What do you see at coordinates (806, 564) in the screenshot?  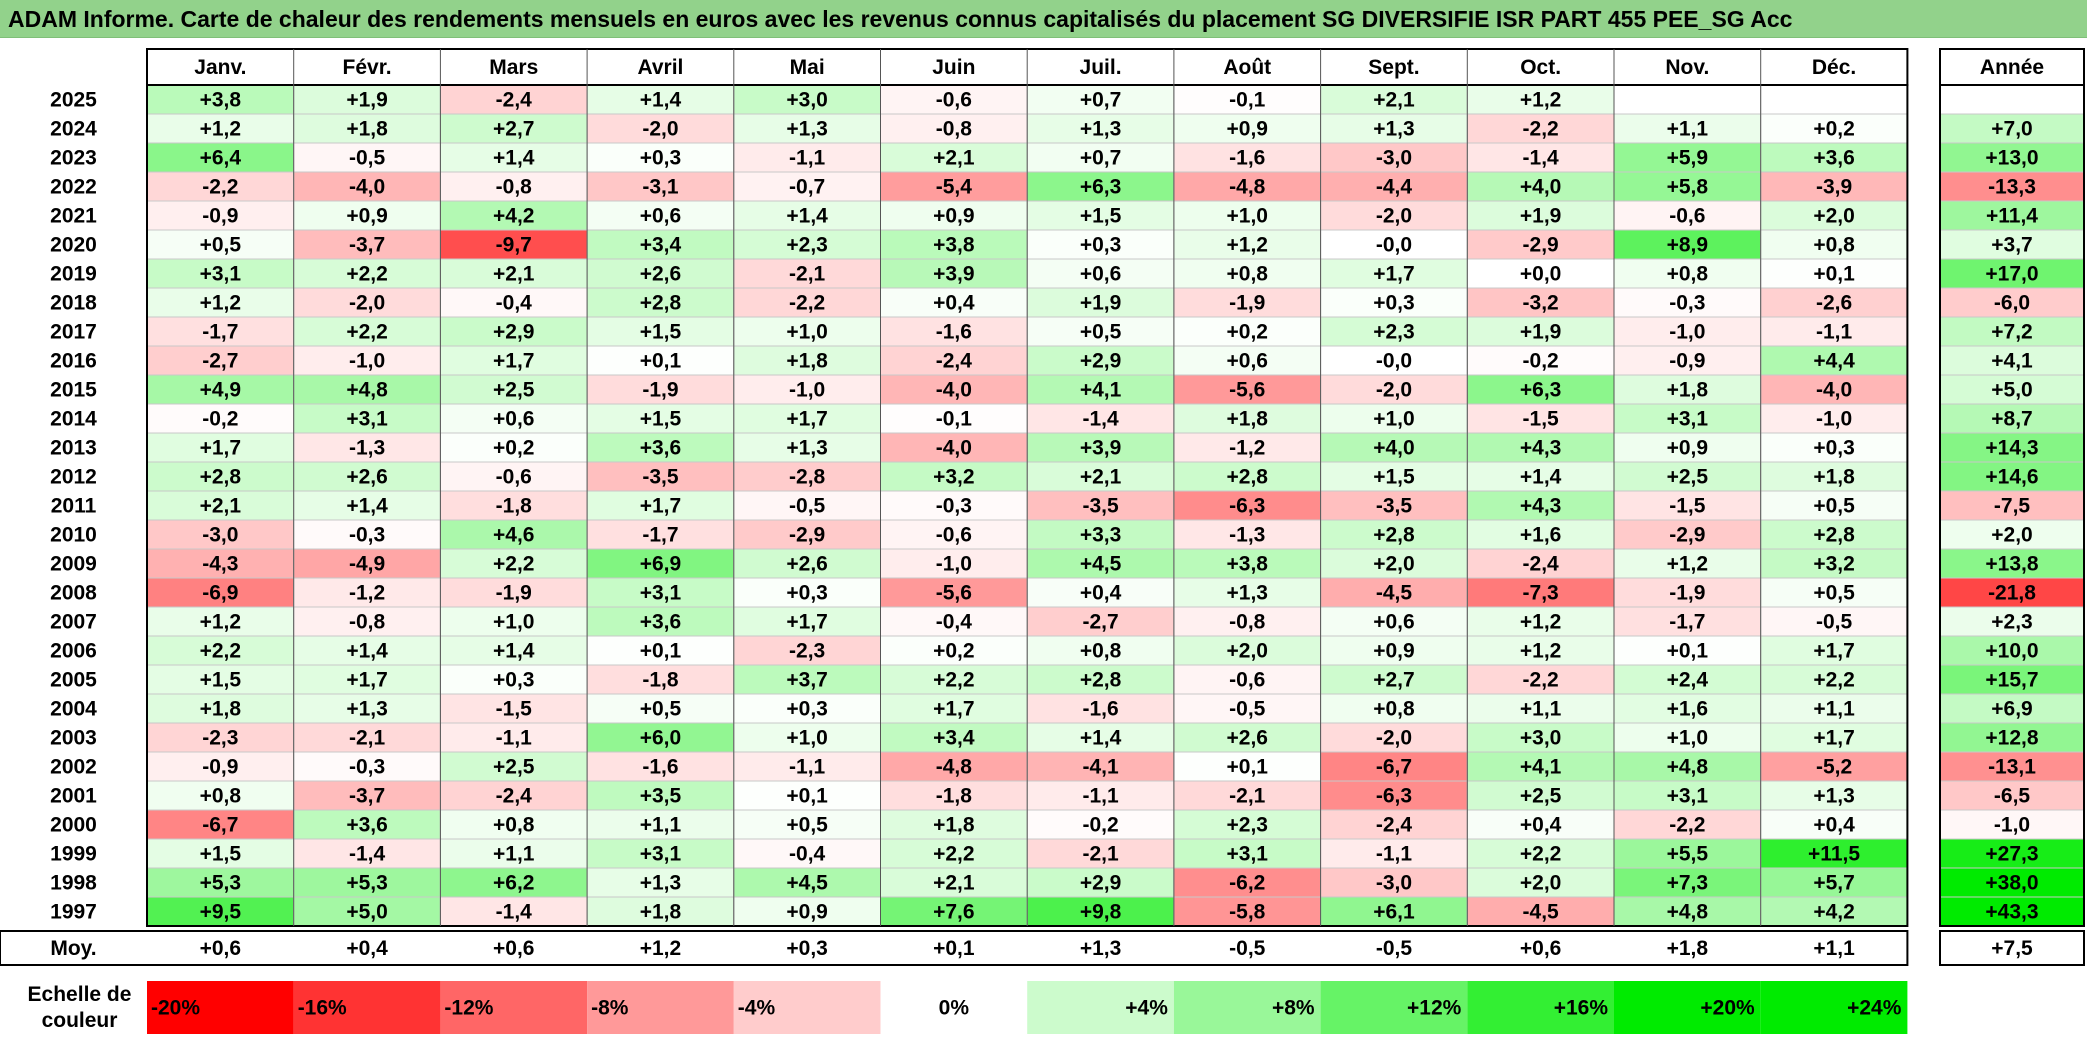 I see `cell-label-2009-5: +2,6` at bounding box center [806, 564].